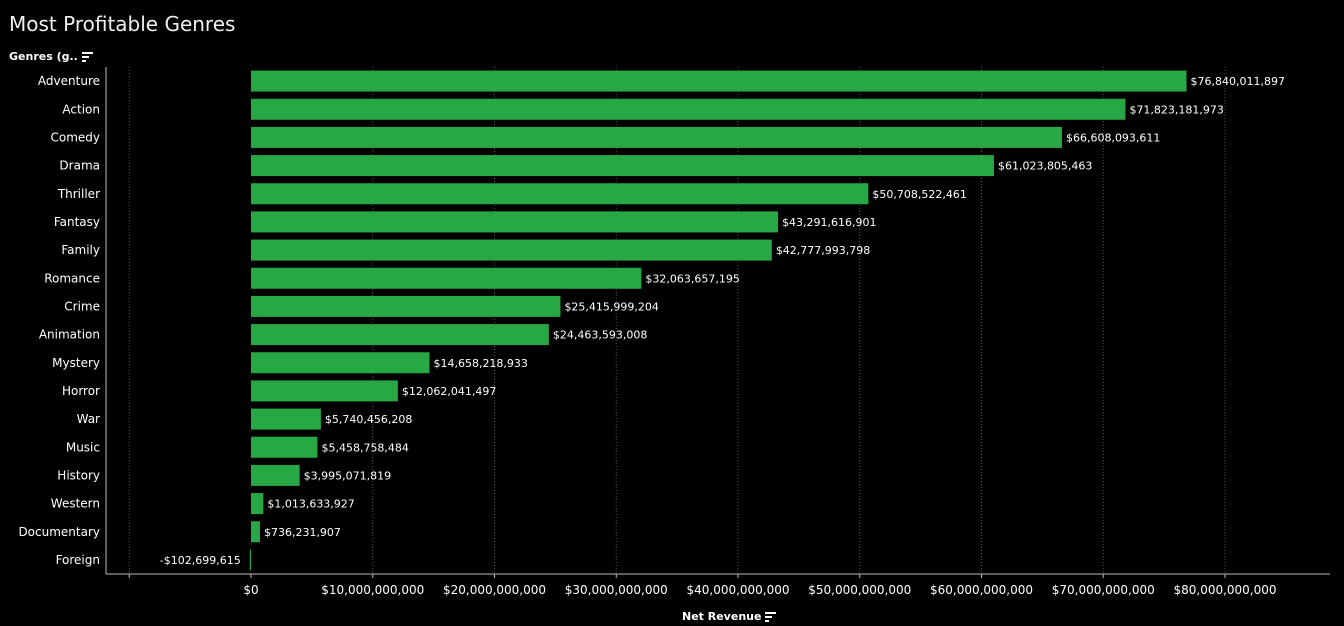 The image size is (1344, 626). Describe the element at coordinates (368, 419) in the screenshot. I see `data-label: $5,740,456,208` at that location.